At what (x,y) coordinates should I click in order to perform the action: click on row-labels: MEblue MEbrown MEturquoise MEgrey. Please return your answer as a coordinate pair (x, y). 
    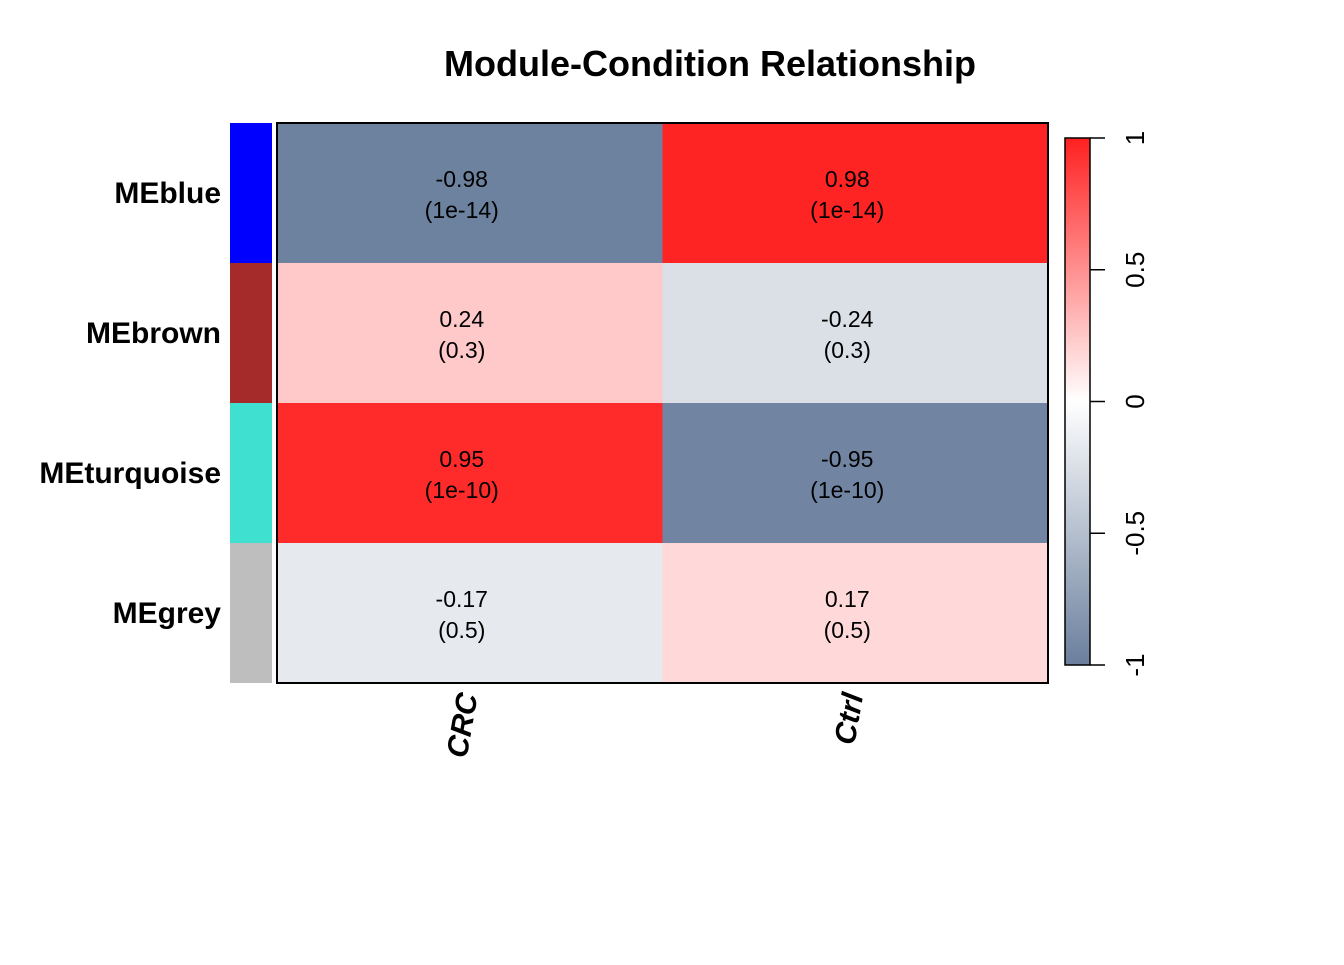
    Looking at the image, I should click on (130, 403).